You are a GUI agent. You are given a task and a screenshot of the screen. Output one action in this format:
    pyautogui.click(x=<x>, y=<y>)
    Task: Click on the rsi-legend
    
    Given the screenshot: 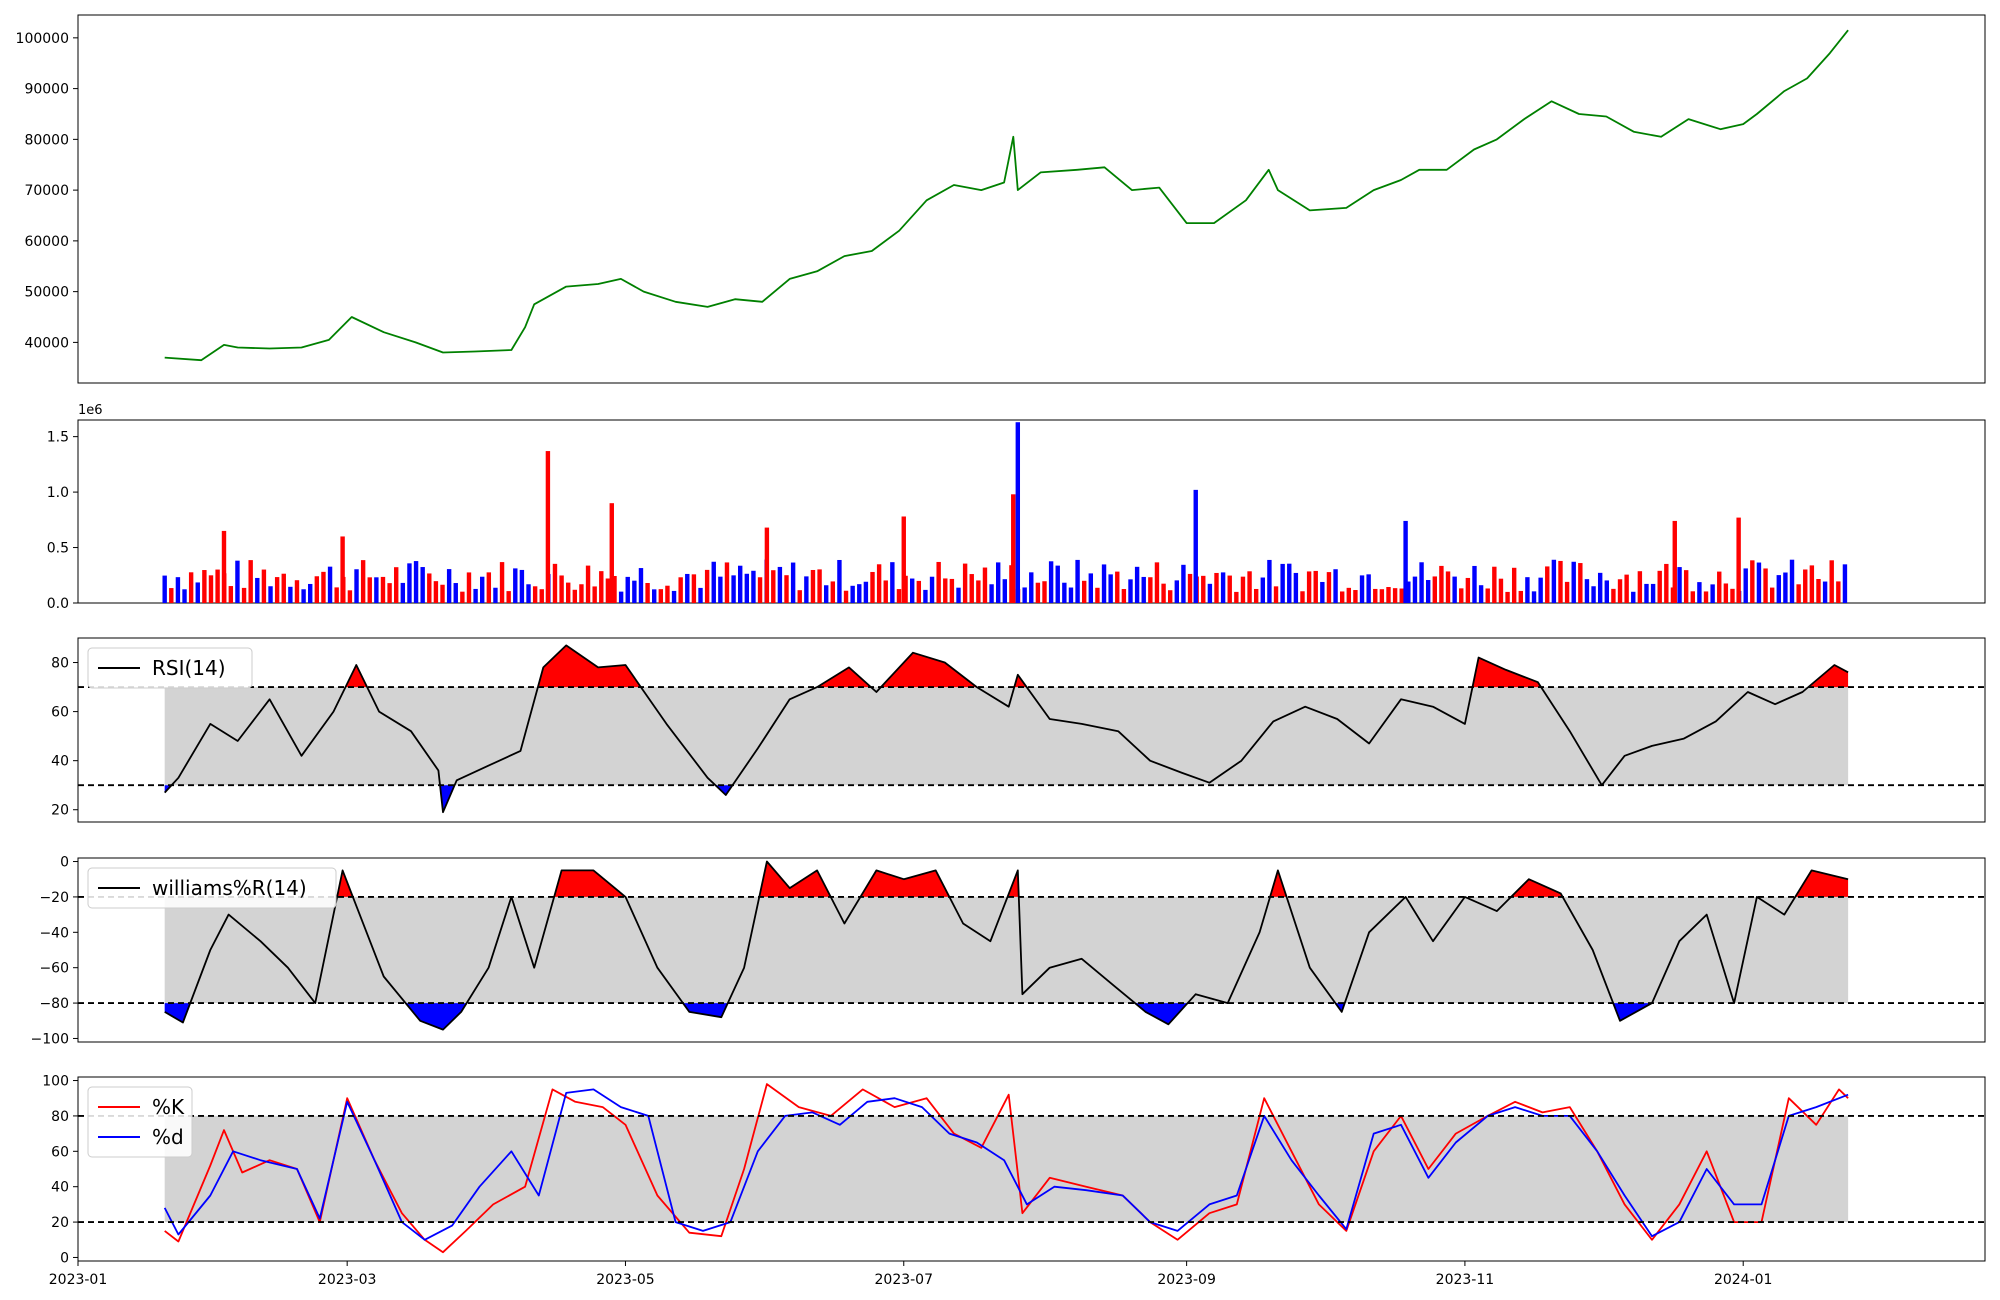 What is the action you would take?
    pyautogui.click(x=170, y=668)
    